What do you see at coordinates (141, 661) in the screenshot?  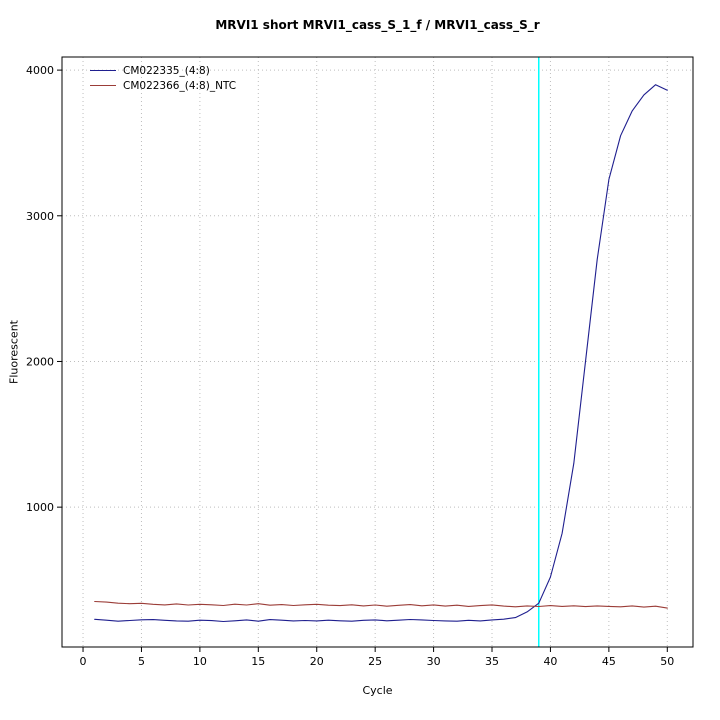 I see `x-tick-label: 5` at bounding box center [141, 661].